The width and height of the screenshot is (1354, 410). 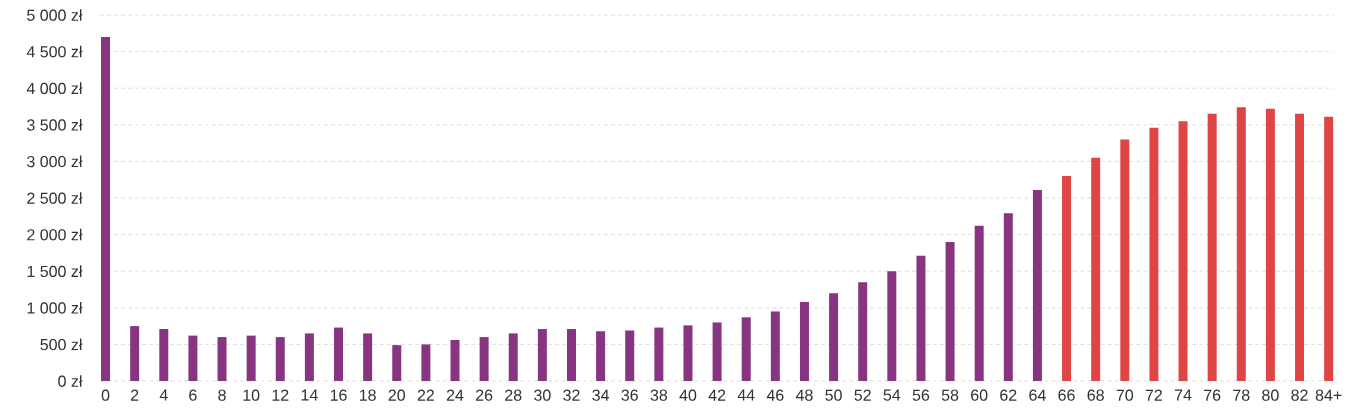 I want to click on x-tick-label: 60, so click(x=979, y=395).